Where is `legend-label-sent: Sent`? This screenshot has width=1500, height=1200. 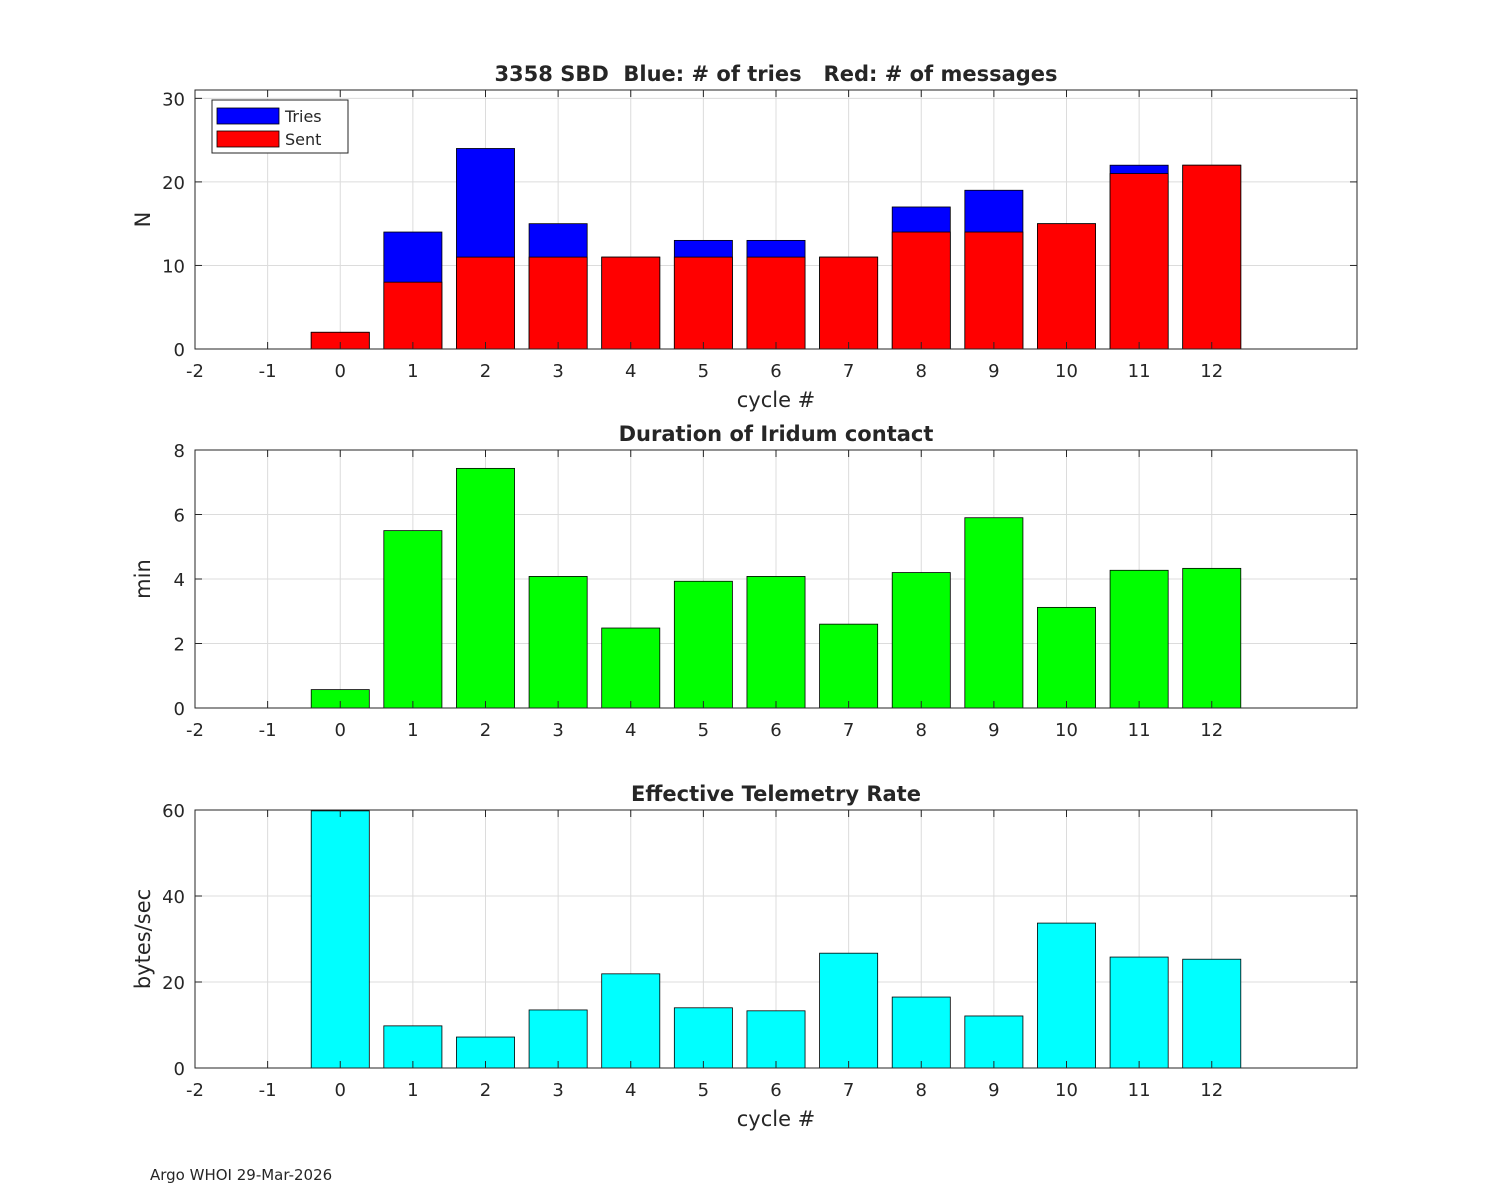 legend-label-sent: Sent is located at coordinates (303, 139).